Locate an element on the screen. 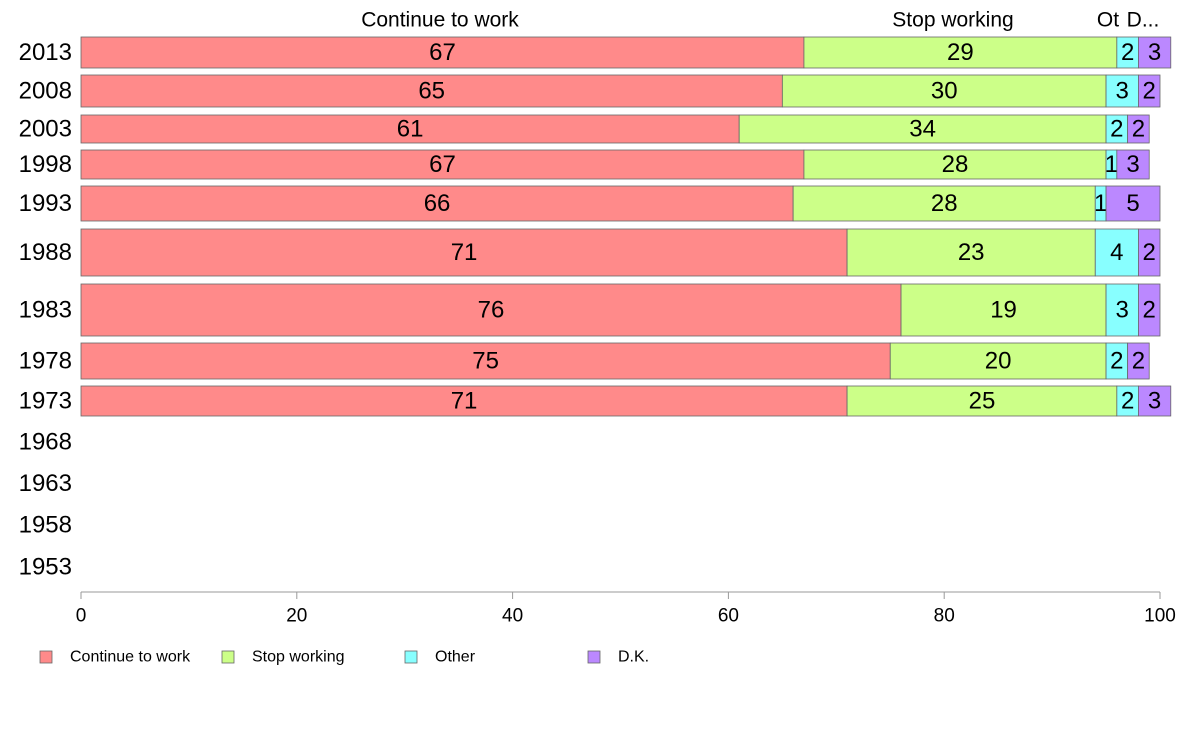 The width and height of the screenshot is (1188, 736). data-label: 71 is located at coordinates (464, 252).